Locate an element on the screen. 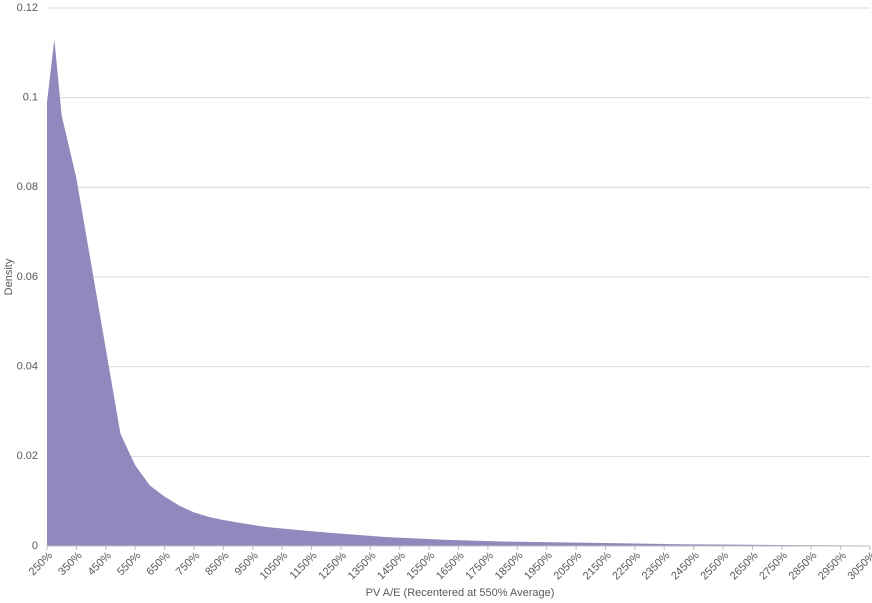 This screenshot has width=872, height=603. x-tick-label: 2350% is located at coordinates (656, 566).